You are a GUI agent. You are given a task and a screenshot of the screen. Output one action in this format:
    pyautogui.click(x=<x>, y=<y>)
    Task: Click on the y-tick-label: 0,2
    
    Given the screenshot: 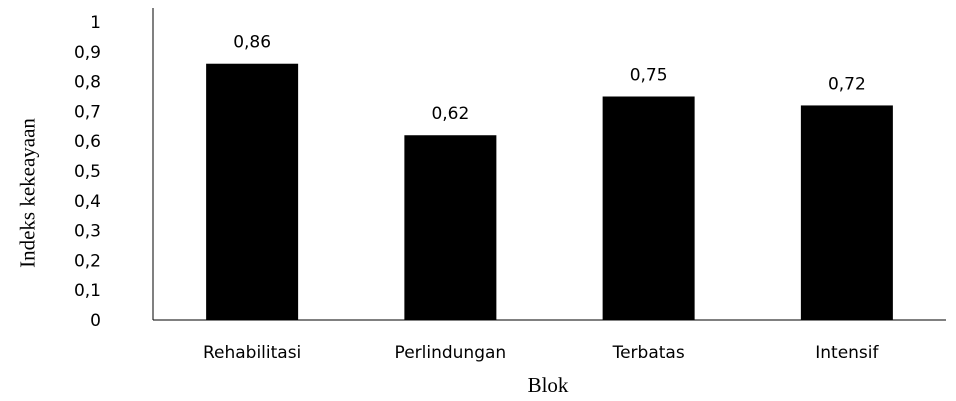 What is the action you would take?
    pyautogui.click(x=87, y=261)
    